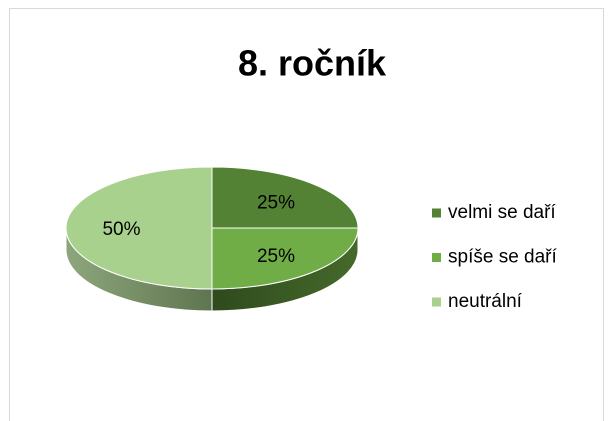 The width and height of the screenshot is (610, 421). What do you see at coordinates (502, 212) in the screenshot?
I see `legend-label: velmi se daří` at bounding box center [502, 212].